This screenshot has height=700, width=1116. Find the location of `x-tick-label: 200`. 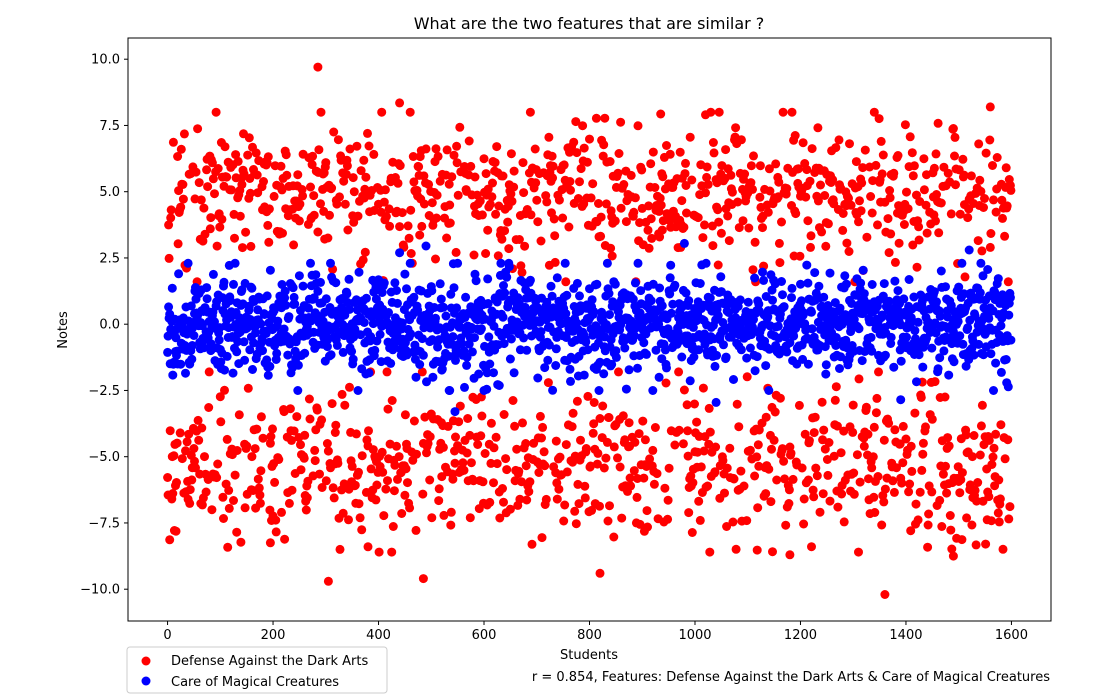

x-tick-label: 200 is located at coordinates (273, 635).